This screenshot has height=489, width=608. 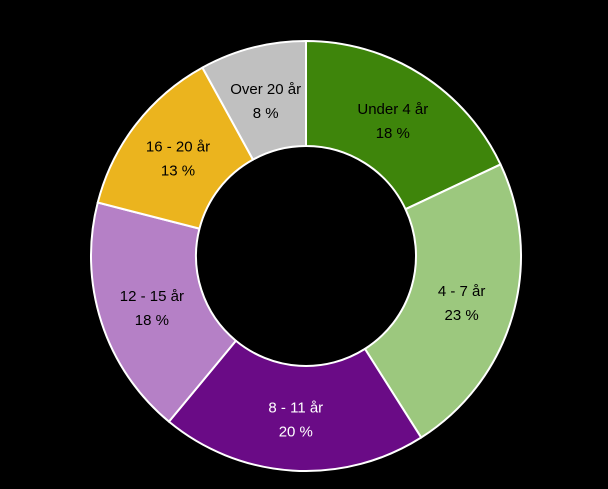 I want to click on slice-value-text: 8 %, so click(x=266, y=113).